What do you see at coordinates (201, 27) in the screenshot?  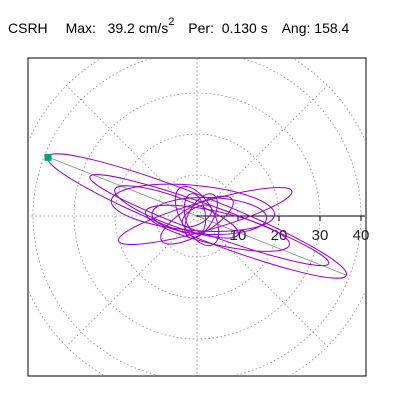 I see `per-label: Per:` at bounding box center [201, 27].